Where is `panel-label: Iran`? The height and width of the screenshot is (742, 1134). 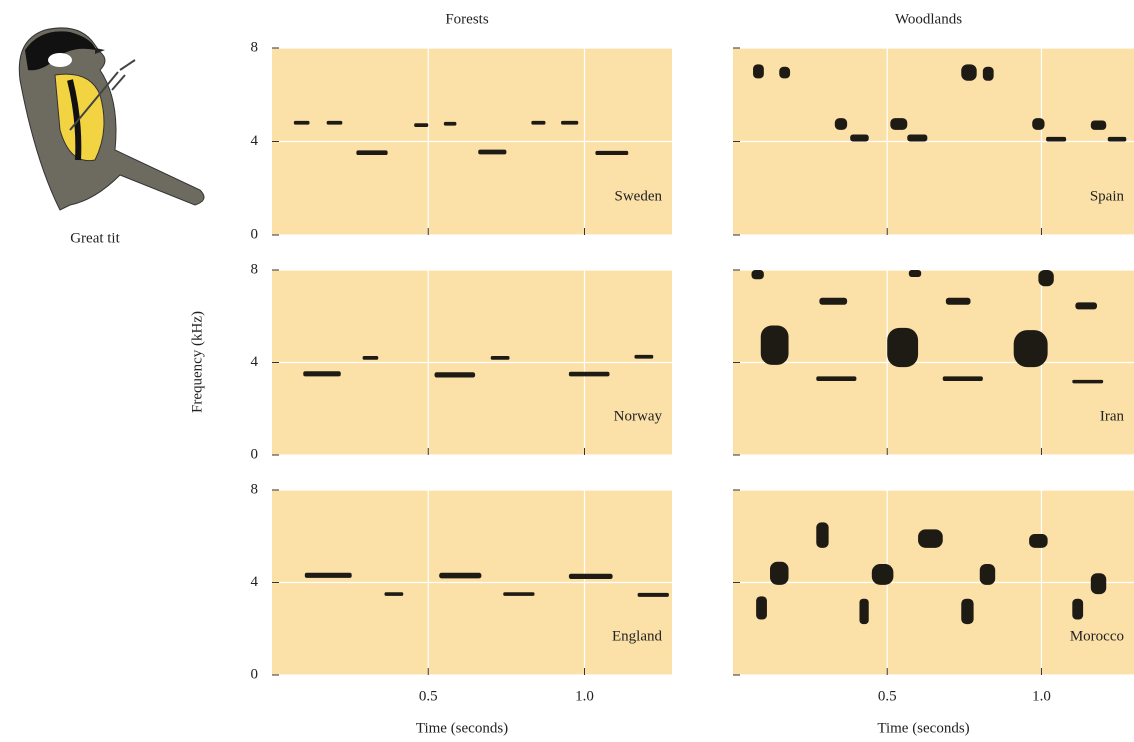 panel-label: Iran is located at coordinates (1112, 416).